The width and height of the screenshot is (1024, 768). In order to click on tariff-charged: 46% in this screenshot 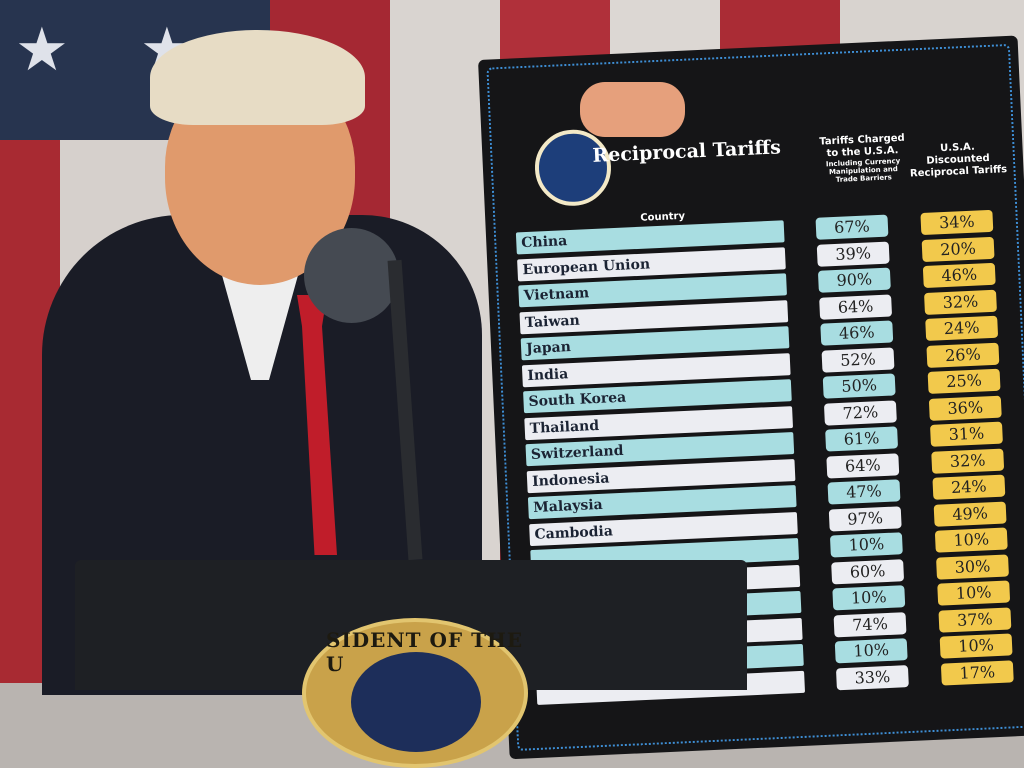, I will do `click(857, 333)`.